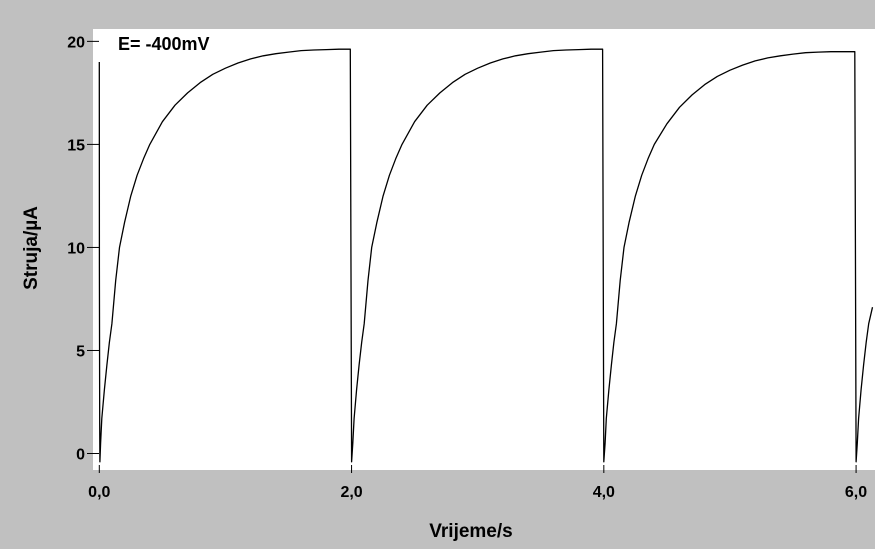 Image resolution: width=875 pixels, height=554 pixels. I want to click on x-axis-title: Vrijeme/s, so click(470, 531).